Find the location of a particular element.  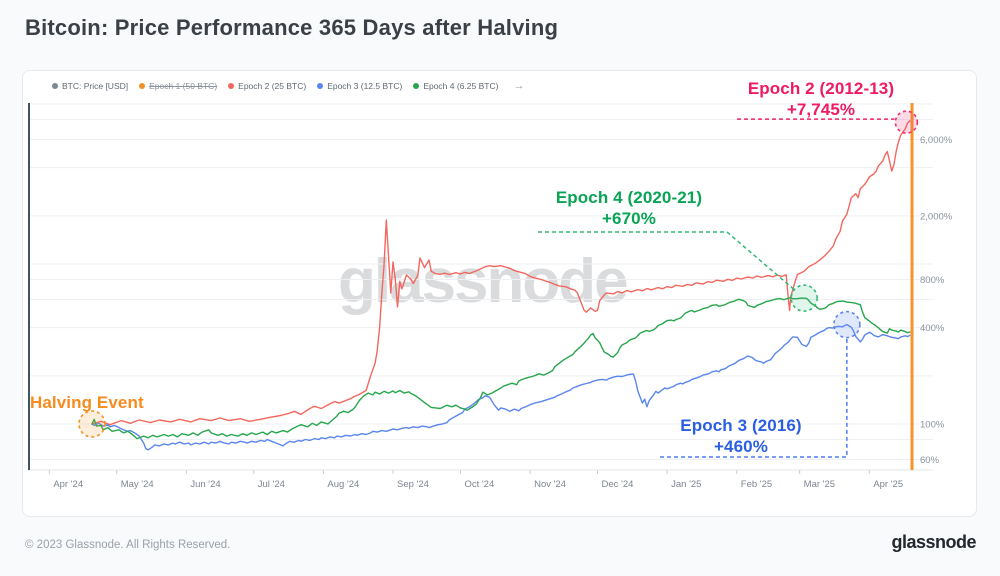

legend-label: Epoch 3 (12.5 BTC) is located at coordinates (365, 86).